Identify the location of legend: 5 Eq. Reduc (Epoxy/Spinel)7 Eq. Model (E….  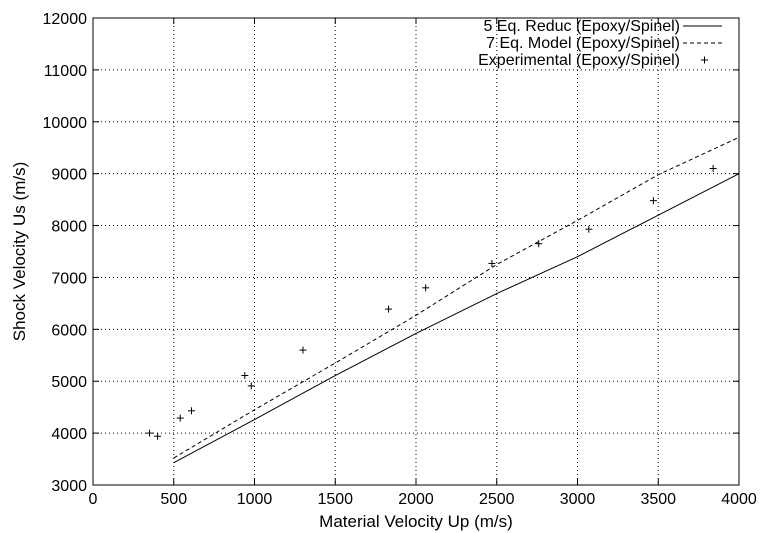
(600, 43).